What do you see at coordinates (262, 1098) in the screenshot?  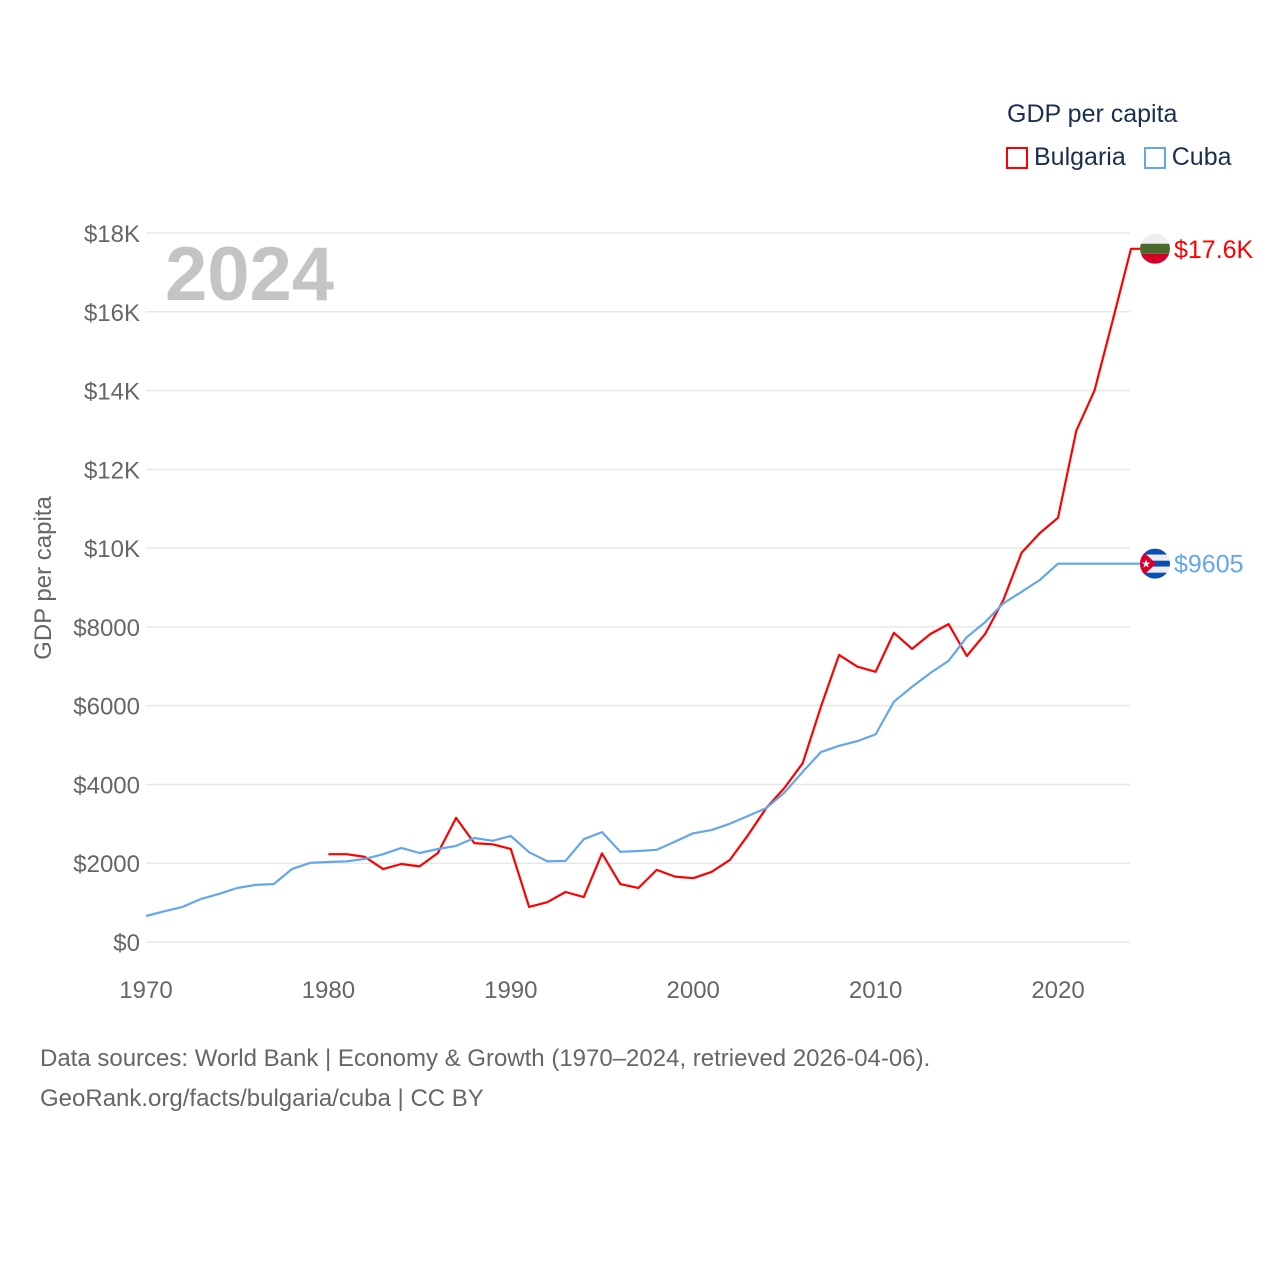 I see `footer-link: GeoRank.org/facts/bulgaria/cuba | CC BY` at bounding box center [262, 1098].